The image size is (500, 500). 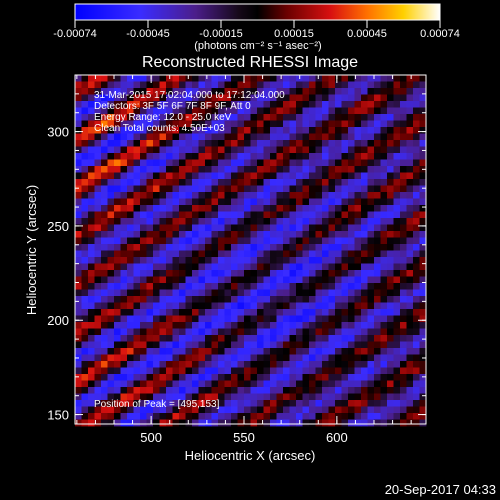 I want to click on x-axis-tick-labels: 500 550 600, so click(x=243, y=437).